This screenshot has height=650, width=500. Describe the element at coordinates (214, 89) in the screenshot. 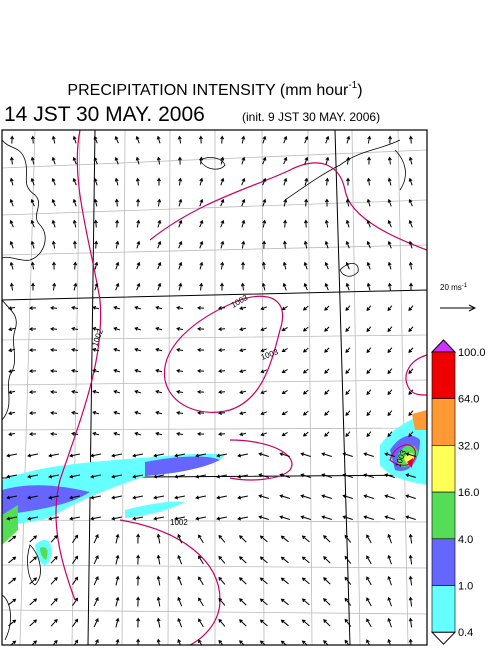

I see `title: PRECIPITATION INTENSITY (mm hour-1)` at that location.